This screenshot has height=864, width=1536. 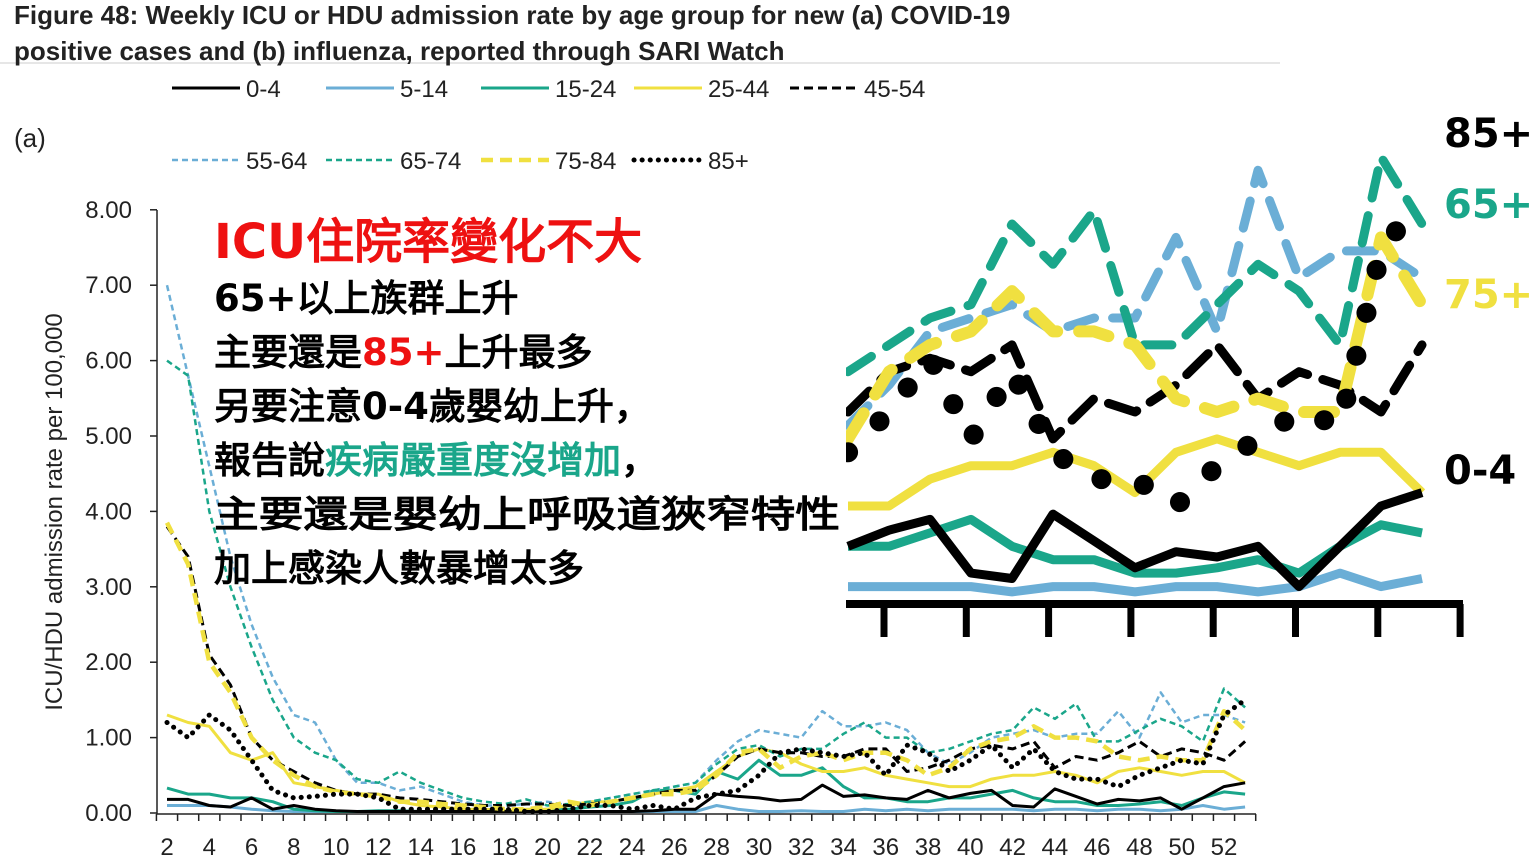 What do you see at coordinates (585, 89) in the screenshot?
I see `legend-label: 15-24` at bounding box center [585, 89].